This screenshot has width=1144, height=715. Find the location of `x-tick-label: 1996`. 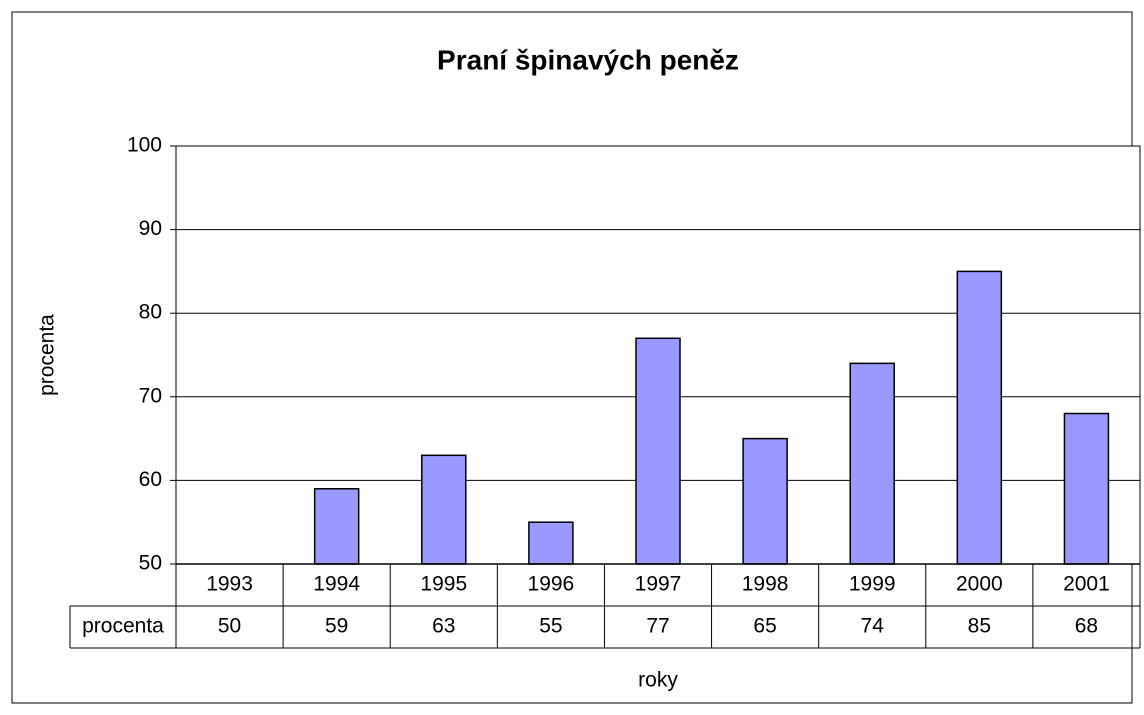

x-tick-label: 1996 is located at coordinates (551, 584).